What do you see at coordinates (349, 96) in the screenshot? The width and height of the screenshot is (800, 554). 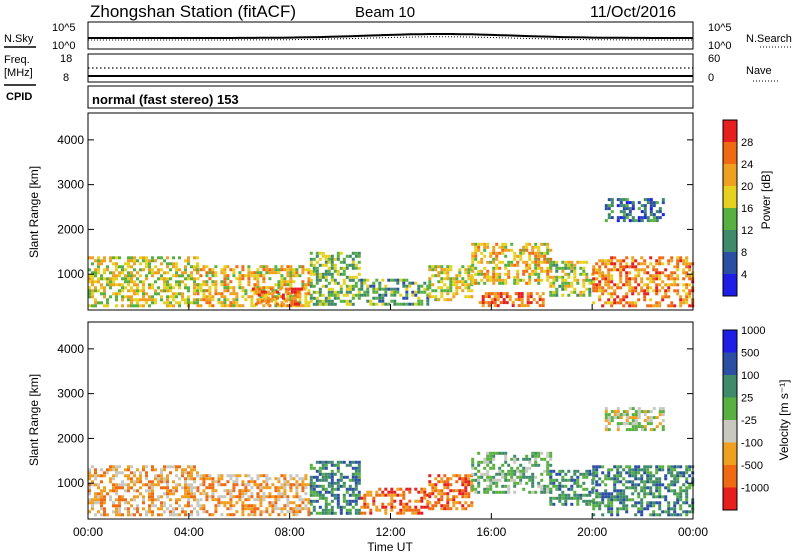 I see `cpid-panel: normal (fast stereo) 153 CPID` at bounding box center [349, 96].